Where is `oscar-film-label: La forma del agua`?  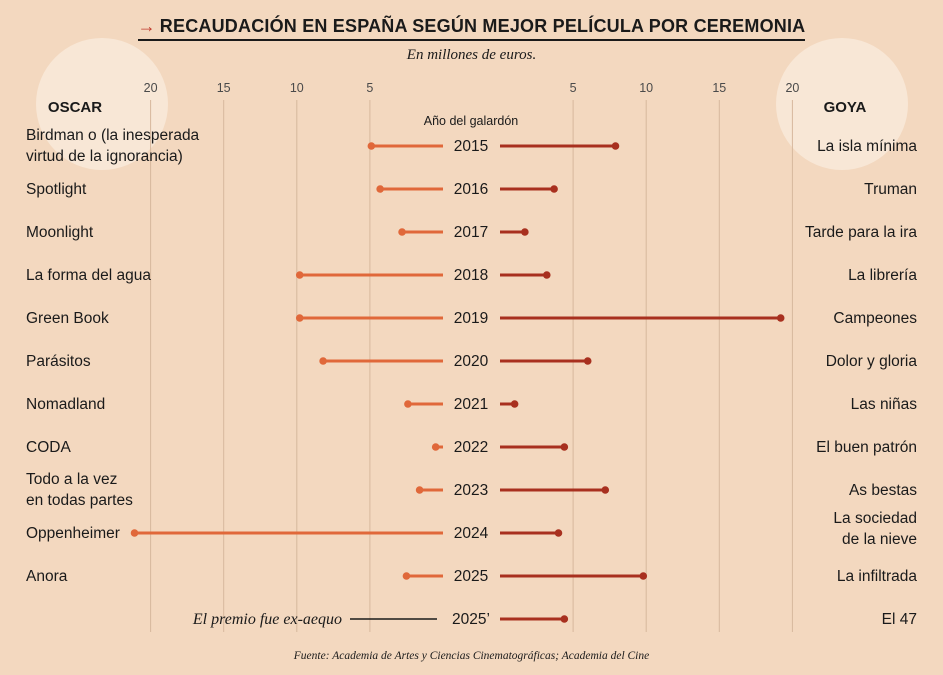 oscar-film-label: La forma del agua is located at coordinates (88, 275).